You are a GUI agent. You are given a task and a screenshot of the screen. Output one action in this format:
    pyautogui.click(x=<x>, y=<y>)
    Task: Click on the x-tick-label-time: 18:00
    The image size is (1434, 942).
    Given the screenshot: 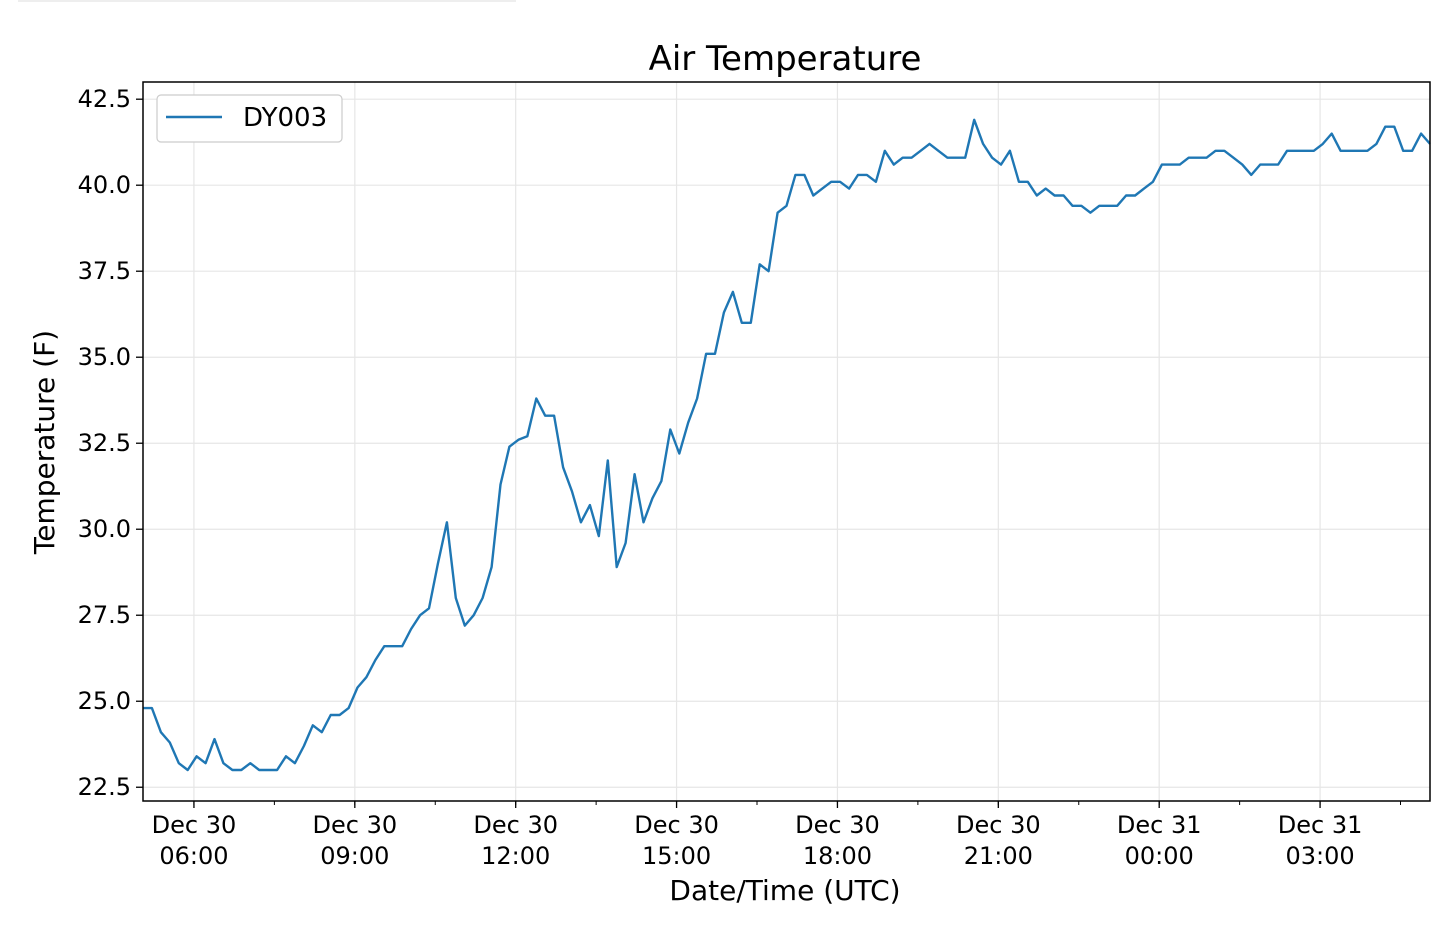 What is the action you would take?
    pyautogui.click(x=837, y=856)
    